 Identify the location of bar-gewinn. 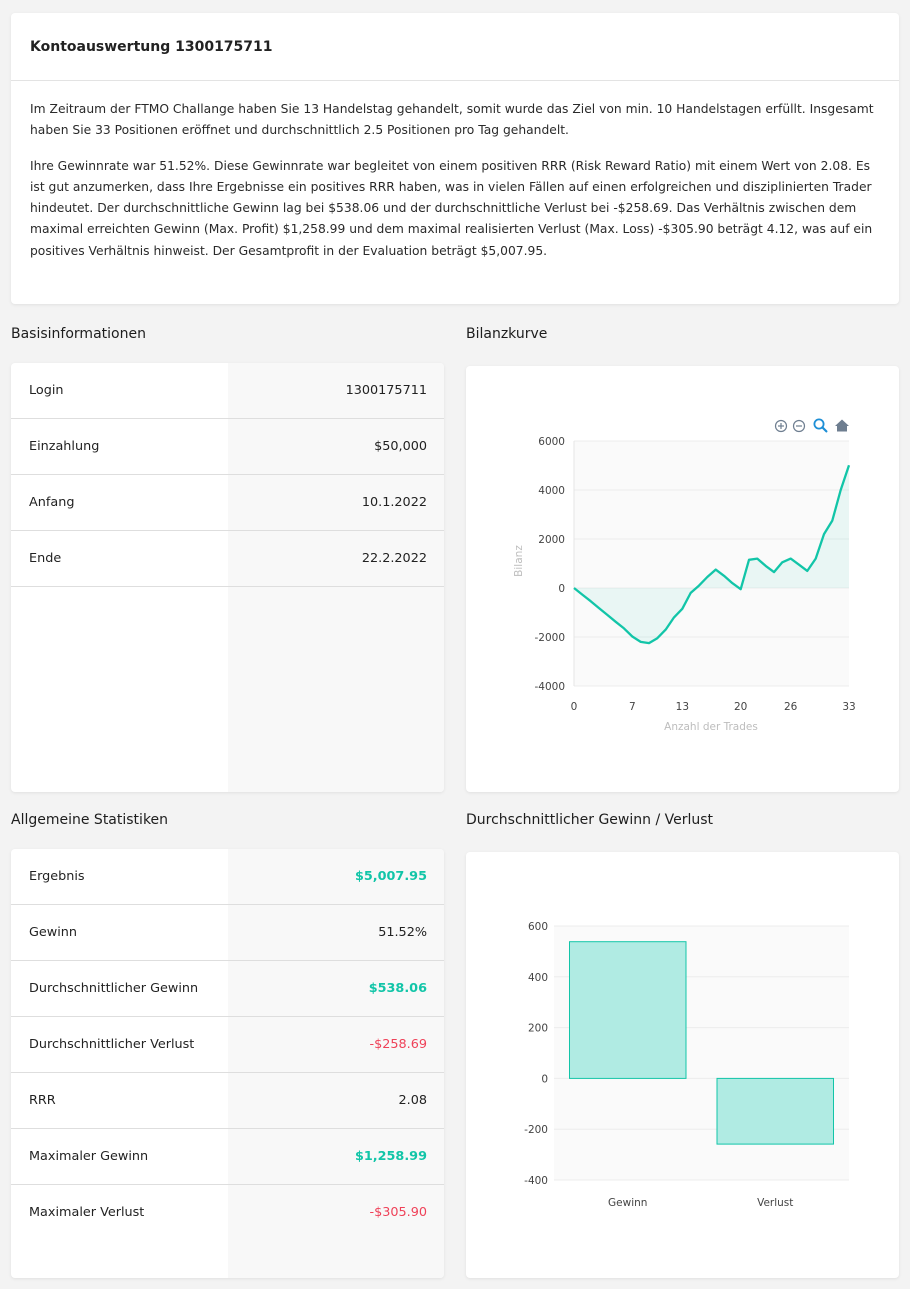
(628, 1010).